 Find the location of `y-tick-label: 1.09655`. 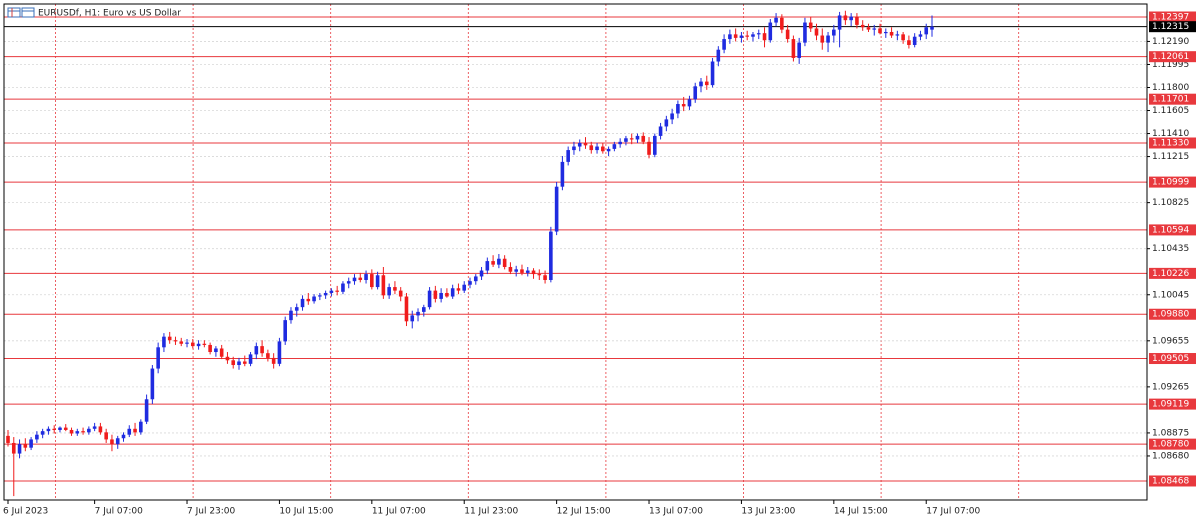

y-tick-label: 1.09655 is located at coordinates (1170, 341).